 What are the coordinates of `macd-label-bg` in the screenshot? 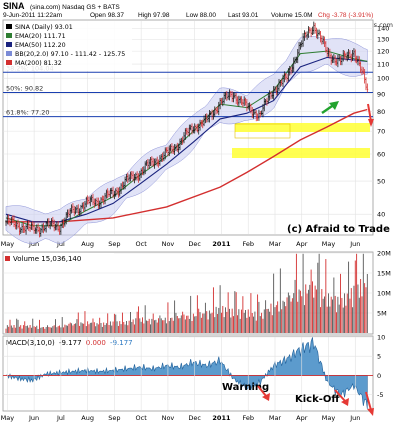 It's located at (91, 342).